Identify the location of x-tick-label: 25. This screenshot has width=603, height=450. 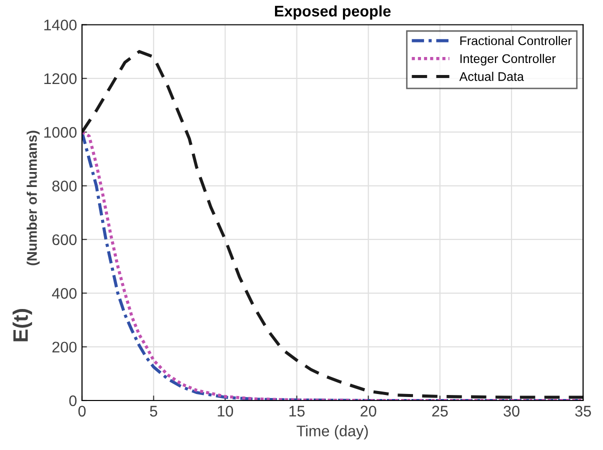
(440, 411).